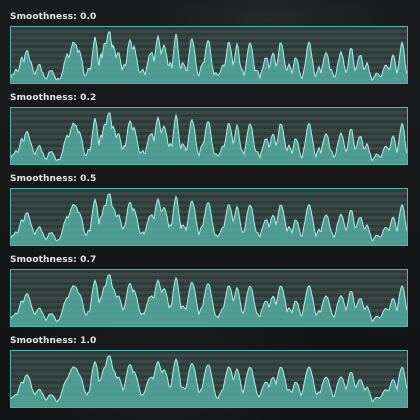  Describe the element at coordinates (53, 98) in the screenshot. I see `panel-label: Smoothness: 0.2` at that location.